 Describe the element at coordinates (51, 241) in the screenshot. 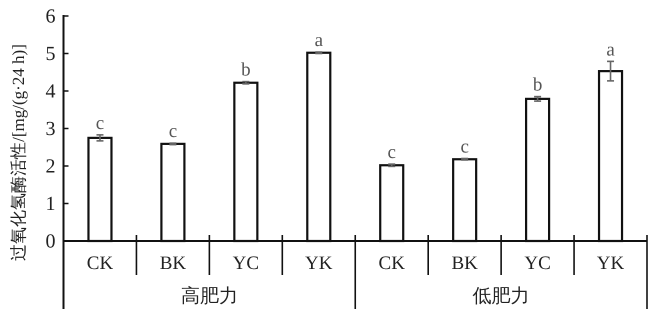

I see `y-tick-label: 0` at that location.